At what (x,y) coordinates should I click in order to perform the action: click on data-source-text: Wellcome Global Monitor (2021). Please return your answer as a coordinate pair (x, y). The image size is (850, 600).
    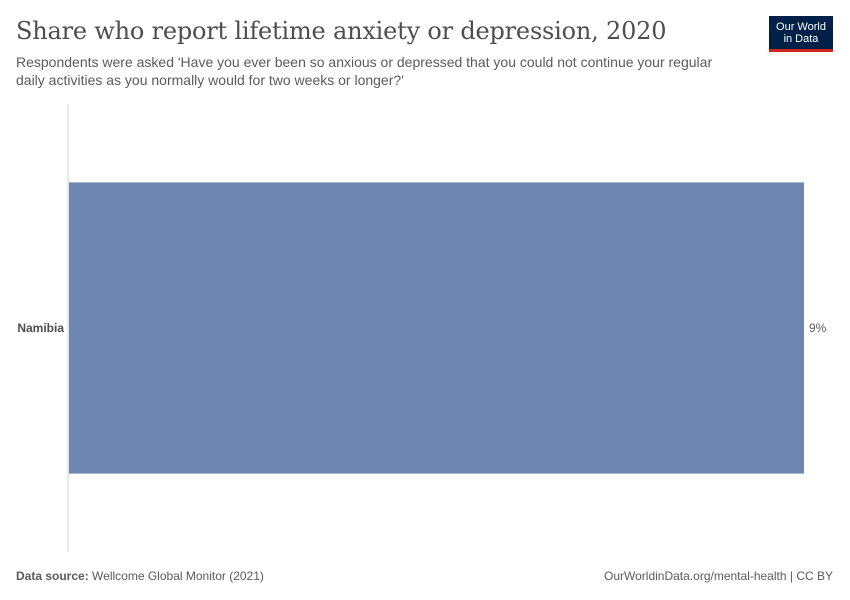
    Looking at the image, I should click on (178, 576).